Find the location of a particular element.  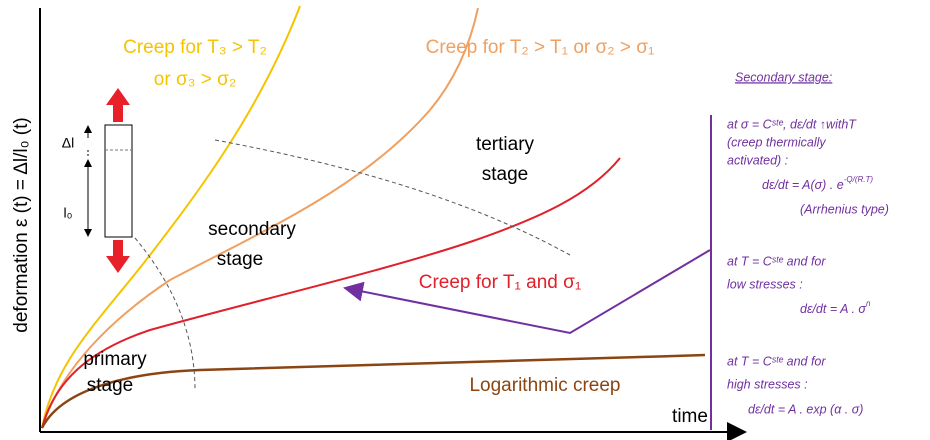

note-formula: dε/dt = A(σ) . e-Q/(R.T) is located at coordinates (817, 183).